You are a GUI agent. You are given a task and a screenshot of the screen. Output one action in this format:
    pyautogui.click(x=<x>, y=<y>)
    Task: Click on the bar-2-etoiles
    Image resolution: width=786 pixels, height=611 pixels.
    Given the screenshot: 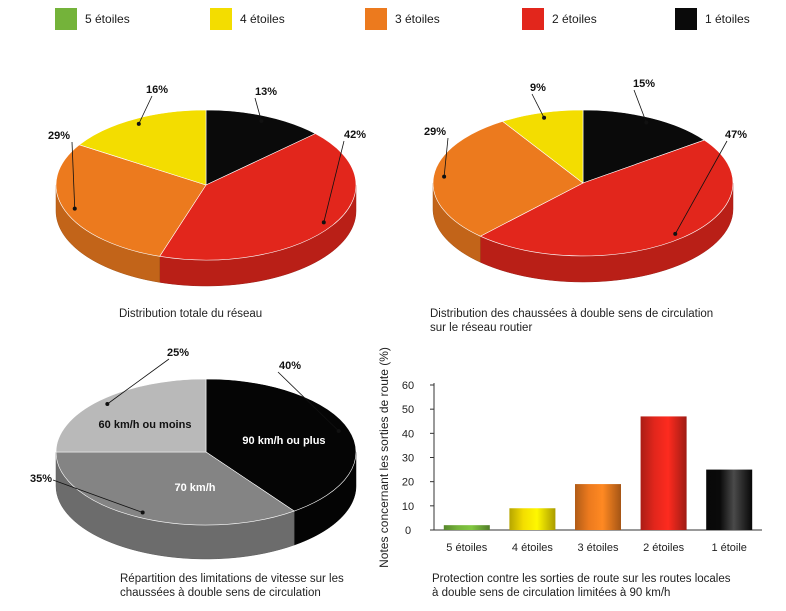 What is the action you would take?
    pyautogui.click(x=663, y=473)
    